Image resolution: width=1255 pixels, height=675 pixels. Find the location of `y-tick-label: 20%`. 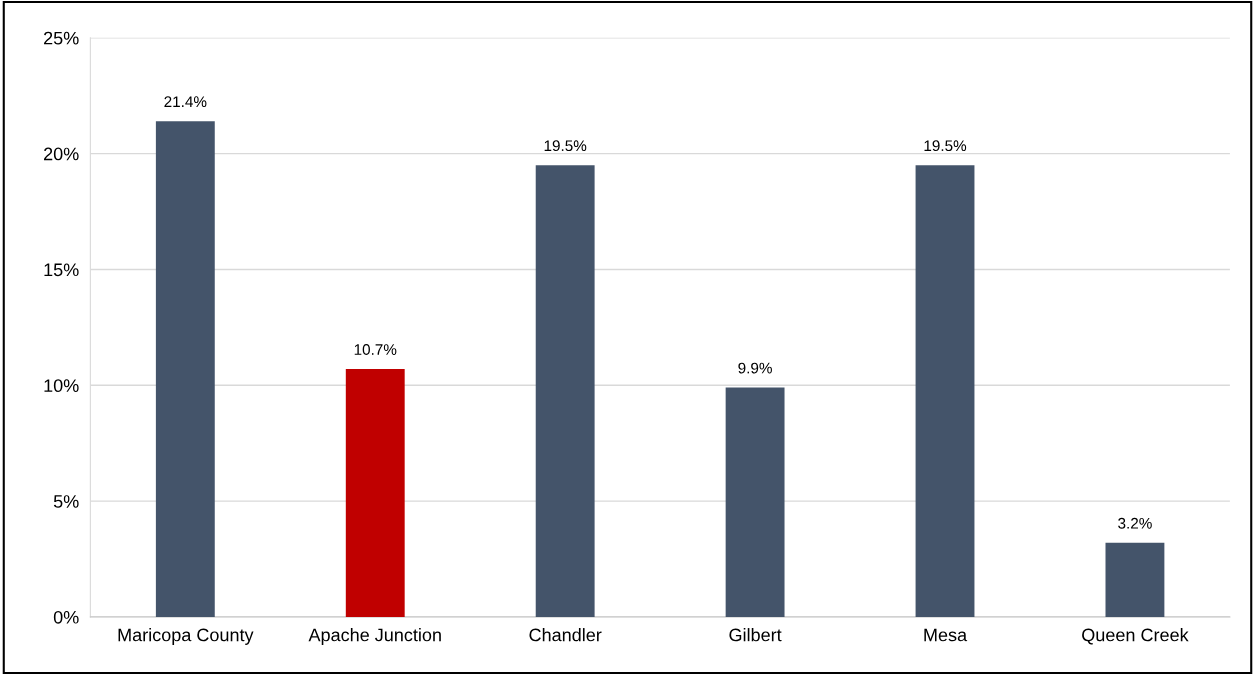

y-tick-label: 20% is located at coordinates (61, 154).